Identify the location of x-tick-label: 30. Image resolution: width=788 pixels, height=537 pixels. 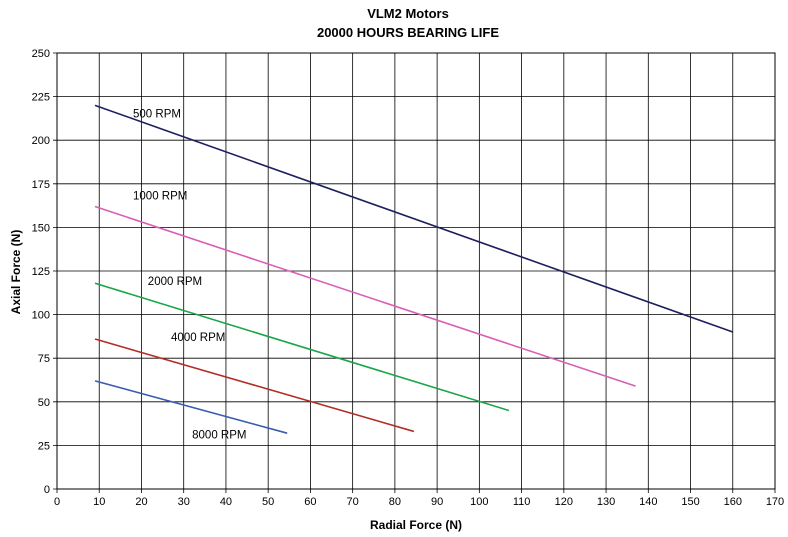
(184, 502).